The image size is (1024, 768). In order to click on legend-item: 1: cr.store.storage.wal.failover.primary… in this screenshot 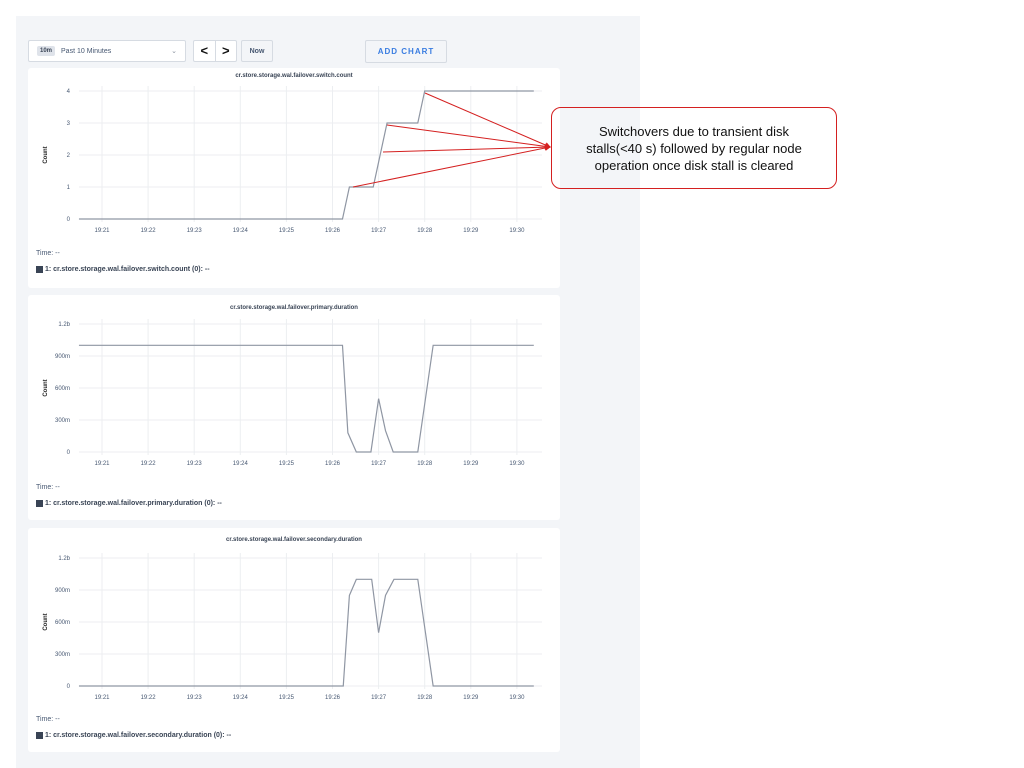, I will do `click(129, 503)`.